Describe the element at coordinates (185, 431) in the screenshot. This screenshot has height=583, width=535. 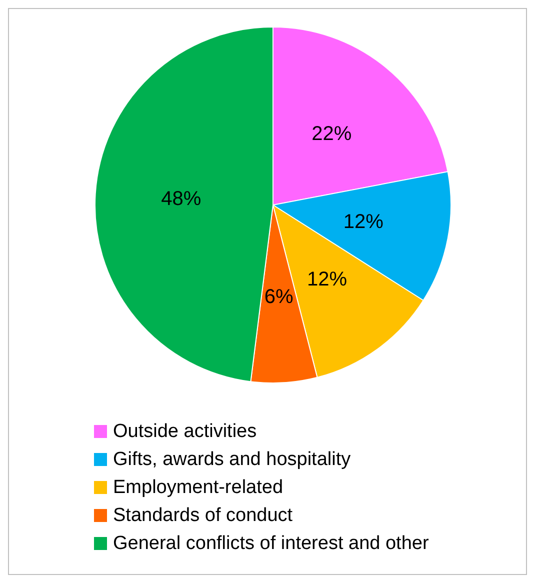
I see `legend-label: Outside activities` at that location.